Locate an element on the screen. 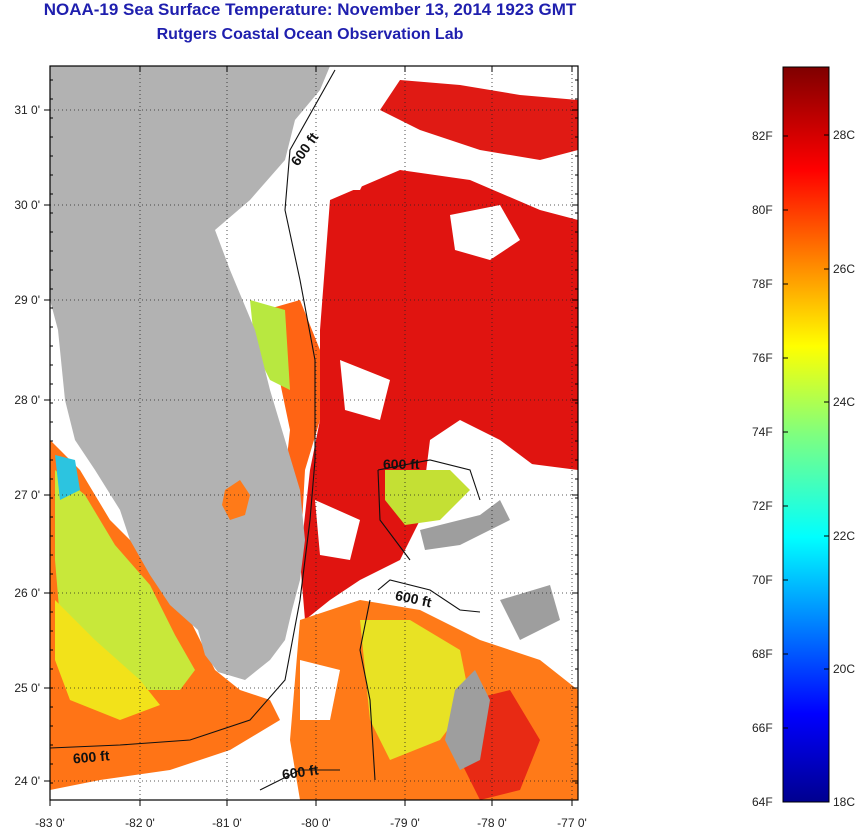  map-subtitle: Rutgers Coastal Ocean Observation Lab is located at coordinates (310, 34).